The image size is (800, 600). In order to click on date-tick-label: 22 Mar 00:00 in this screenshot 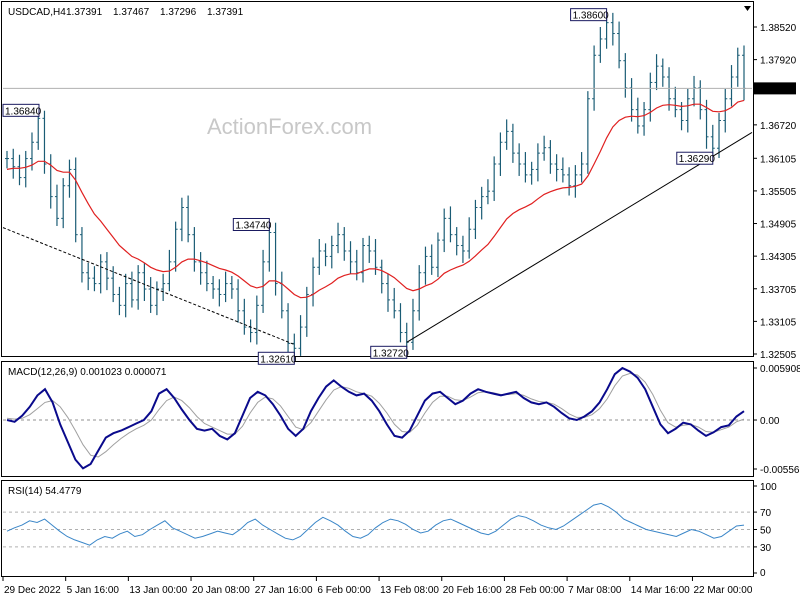, I will do `click(722, 590)`.